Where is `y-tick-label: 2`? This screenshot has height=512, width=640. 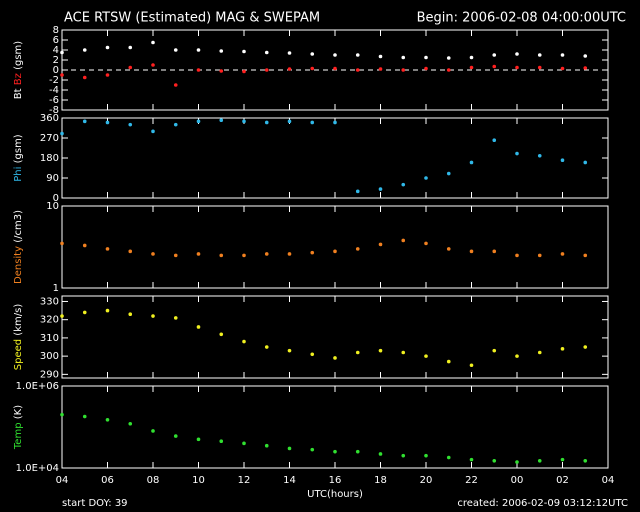
y-tick-label: 2 is located at coordinates (56, 60).